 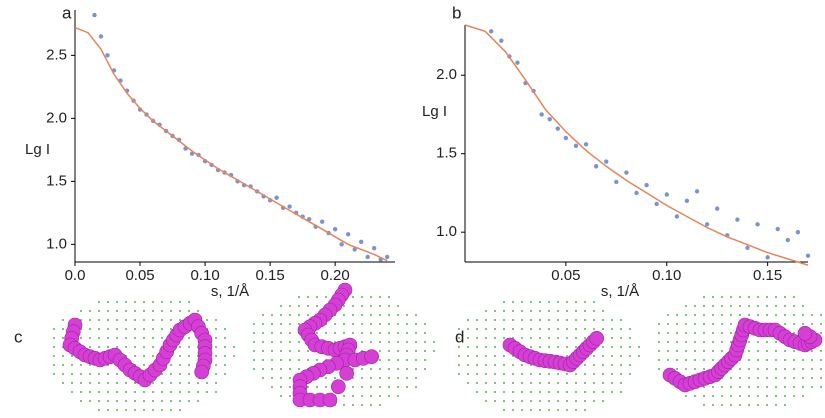 What do you see at coordinates (596, 338) in the screenshot?
I see `bead` at bounding box center [596, 338].